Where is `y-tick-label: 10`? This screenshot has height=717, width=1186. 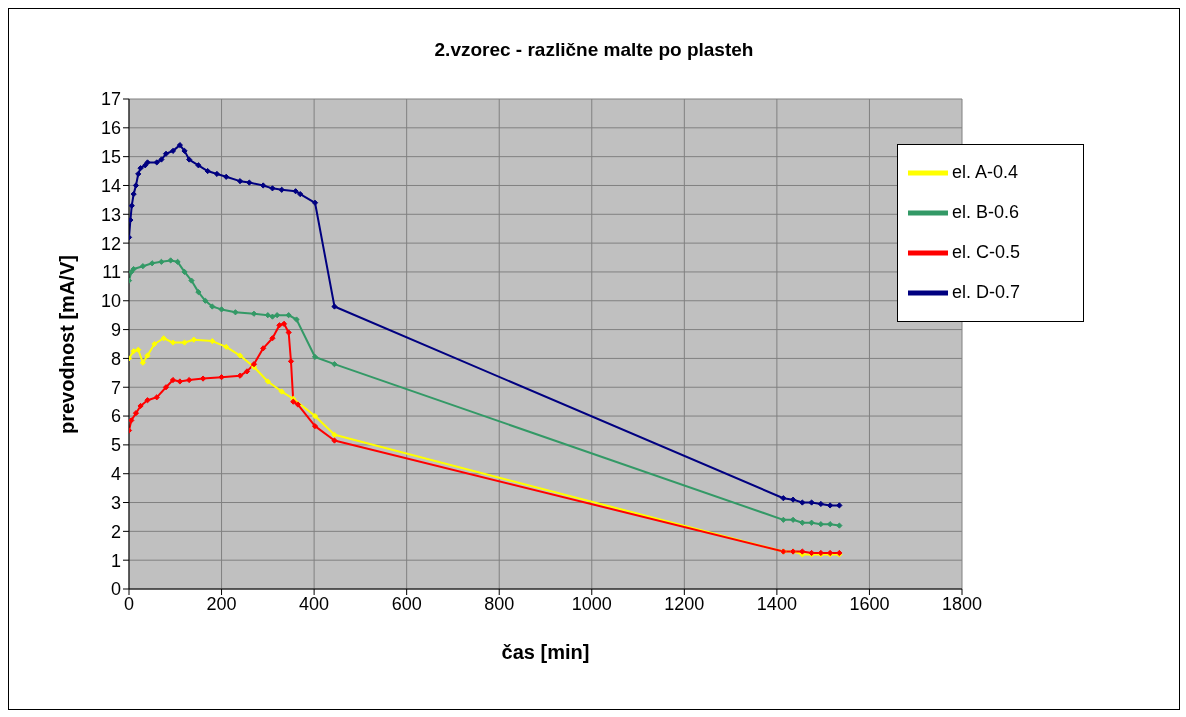
y-tick-label: 10 is located at coordinates (110, 301).